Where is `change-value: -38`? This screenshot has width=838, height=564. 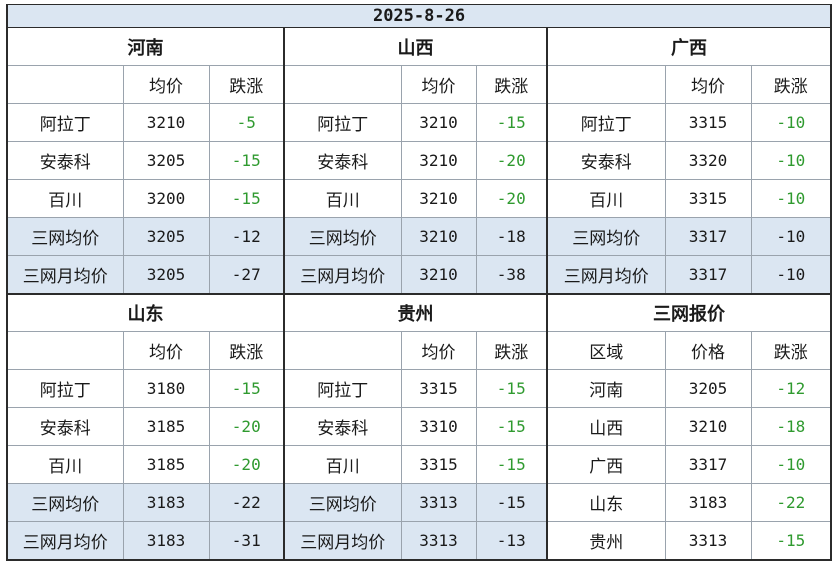
change-value: -38 is located at coordinates (511, 274).